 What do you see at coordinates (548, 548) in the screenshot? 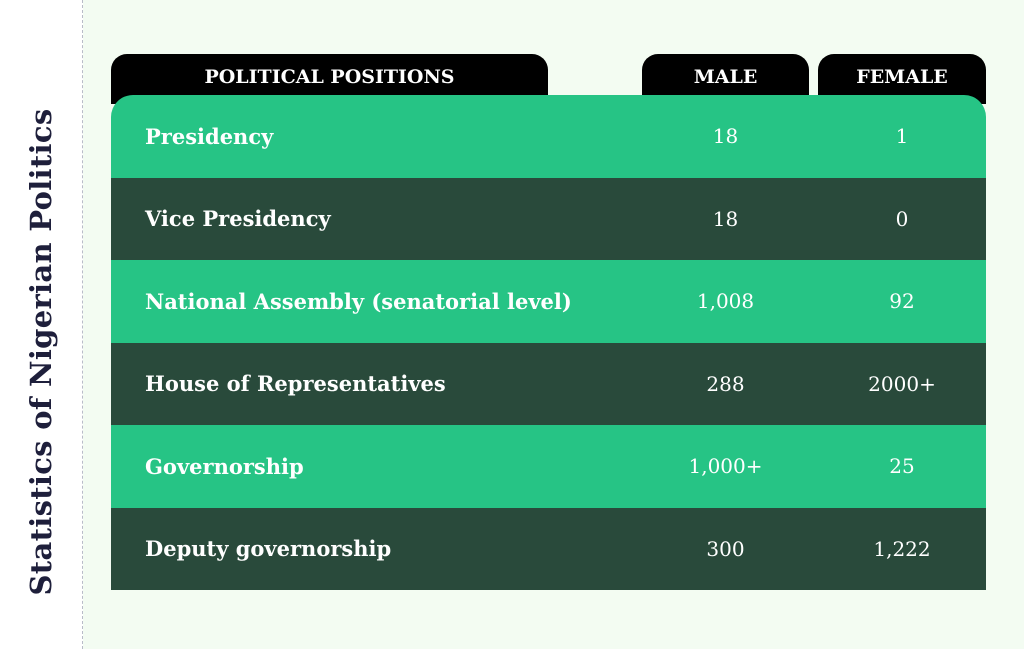
I see `table-row: Deputy governorship 300 1,222` at bounding box center [548, 548].